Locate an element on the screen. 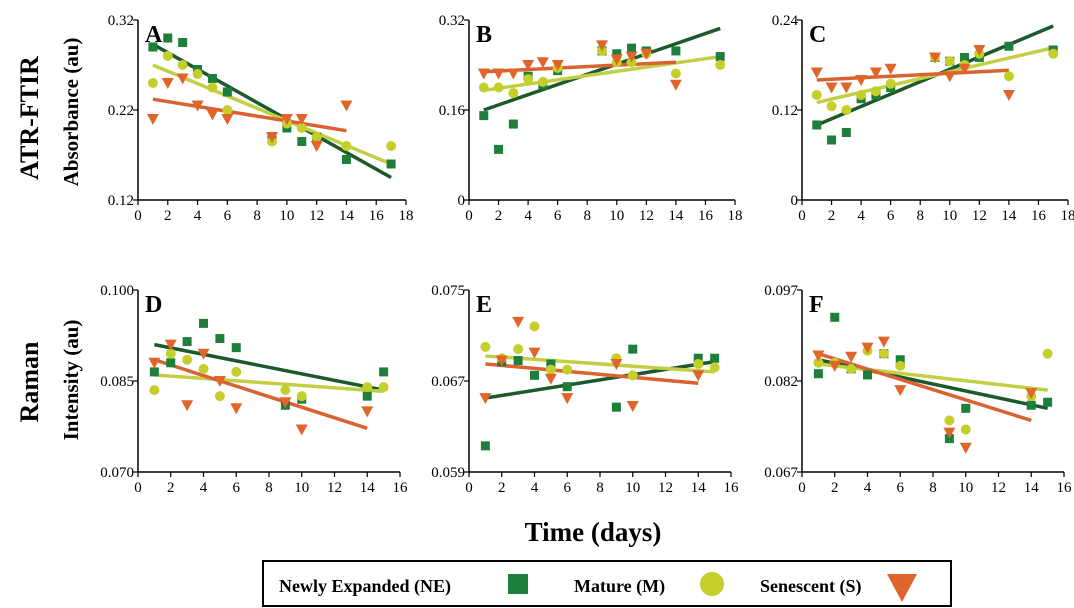 This screenshot has width=1074, height=608. fit-line-ne-b is located at coordinates (602, 69).